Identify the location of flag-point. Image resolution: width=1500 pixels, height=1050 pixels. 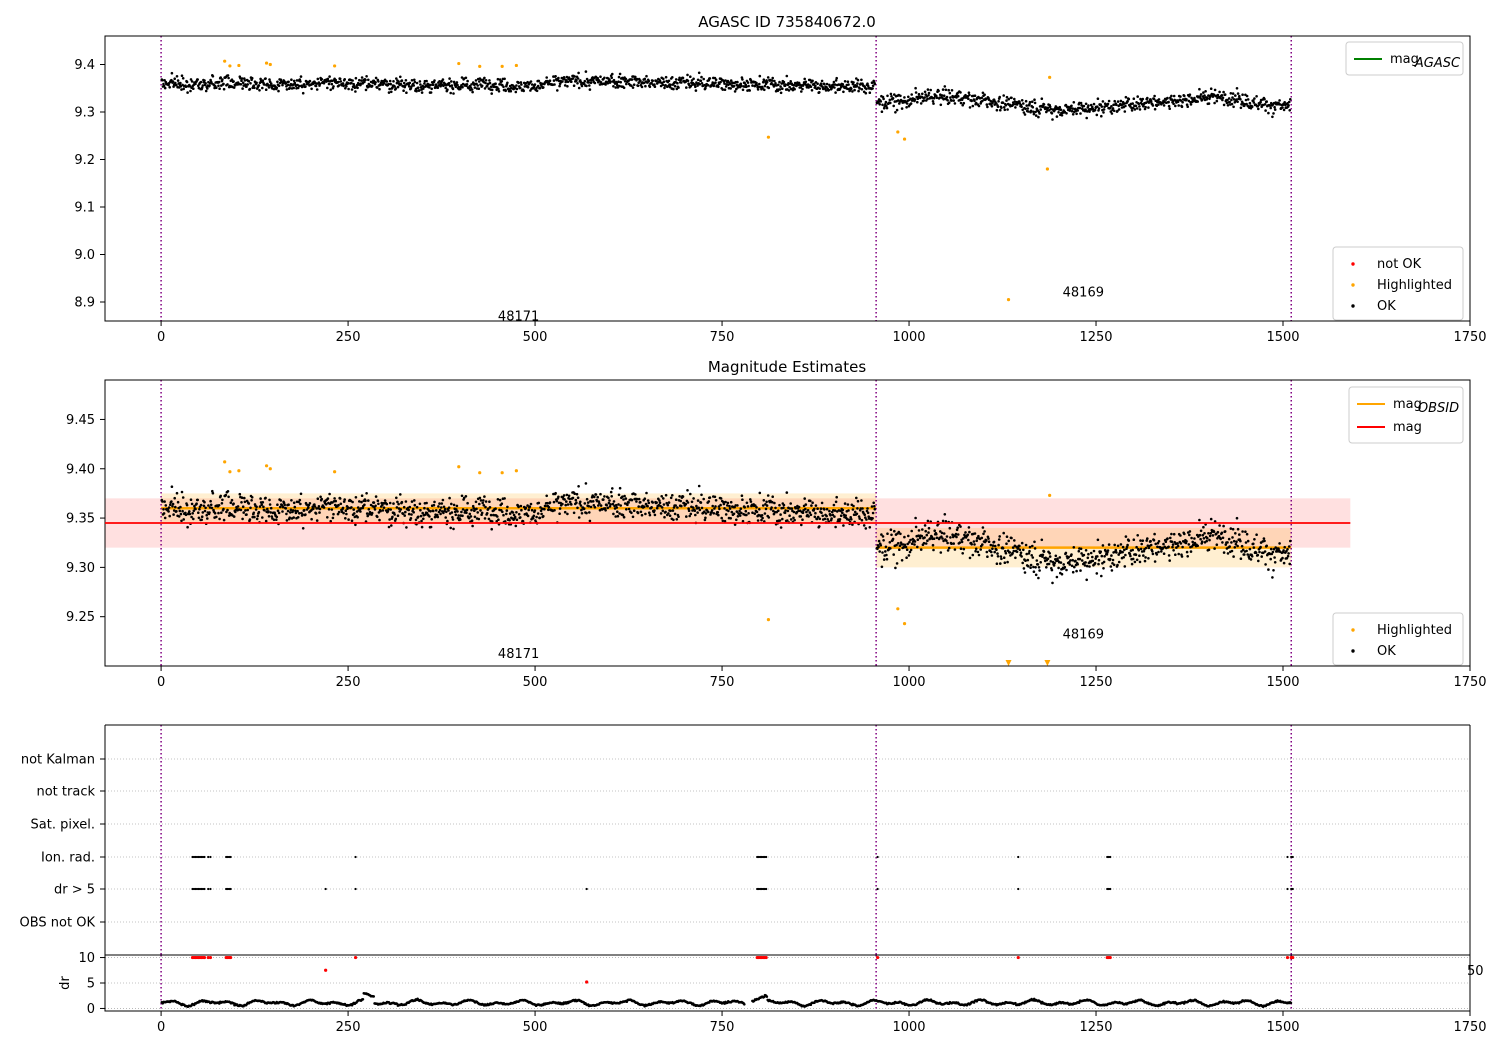
(204, 857).